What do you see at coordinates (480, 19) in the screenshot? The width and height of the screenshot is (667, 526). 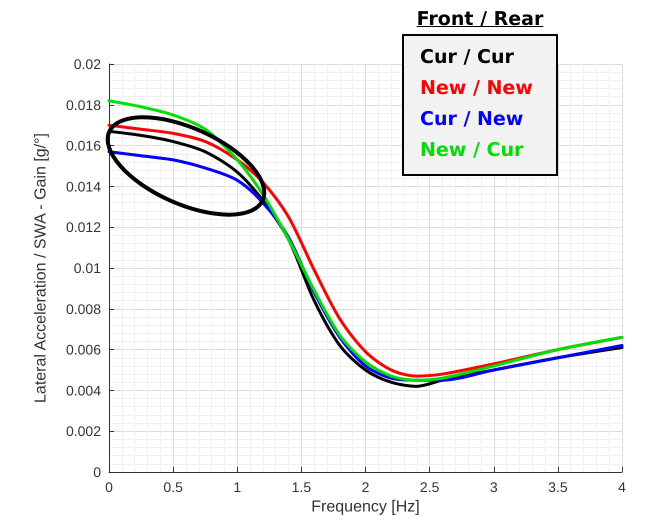 I see `legend-title: Front / Rear` at bounding box center [480, 19].